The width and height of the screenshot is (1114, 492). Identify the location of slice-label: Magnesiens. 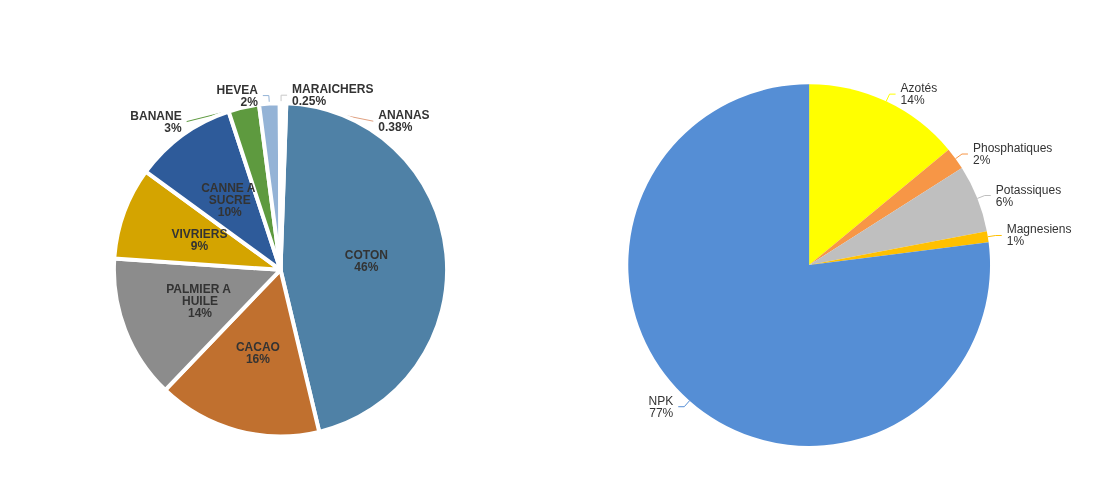
(1039, 229).